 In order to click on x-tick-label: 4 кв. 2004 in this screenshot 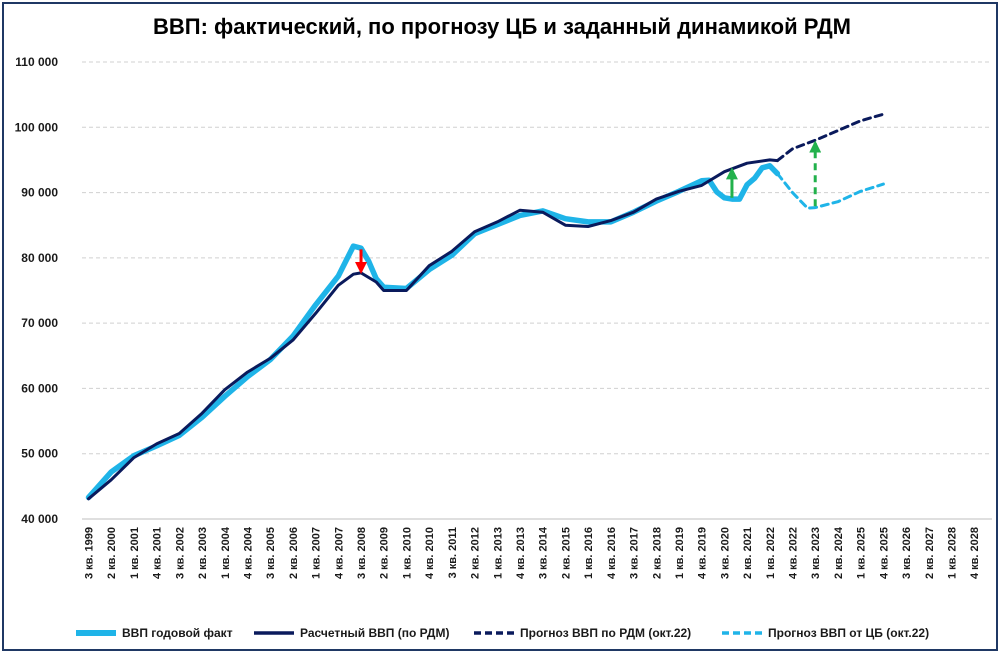, I will do `click(248, 552)`.